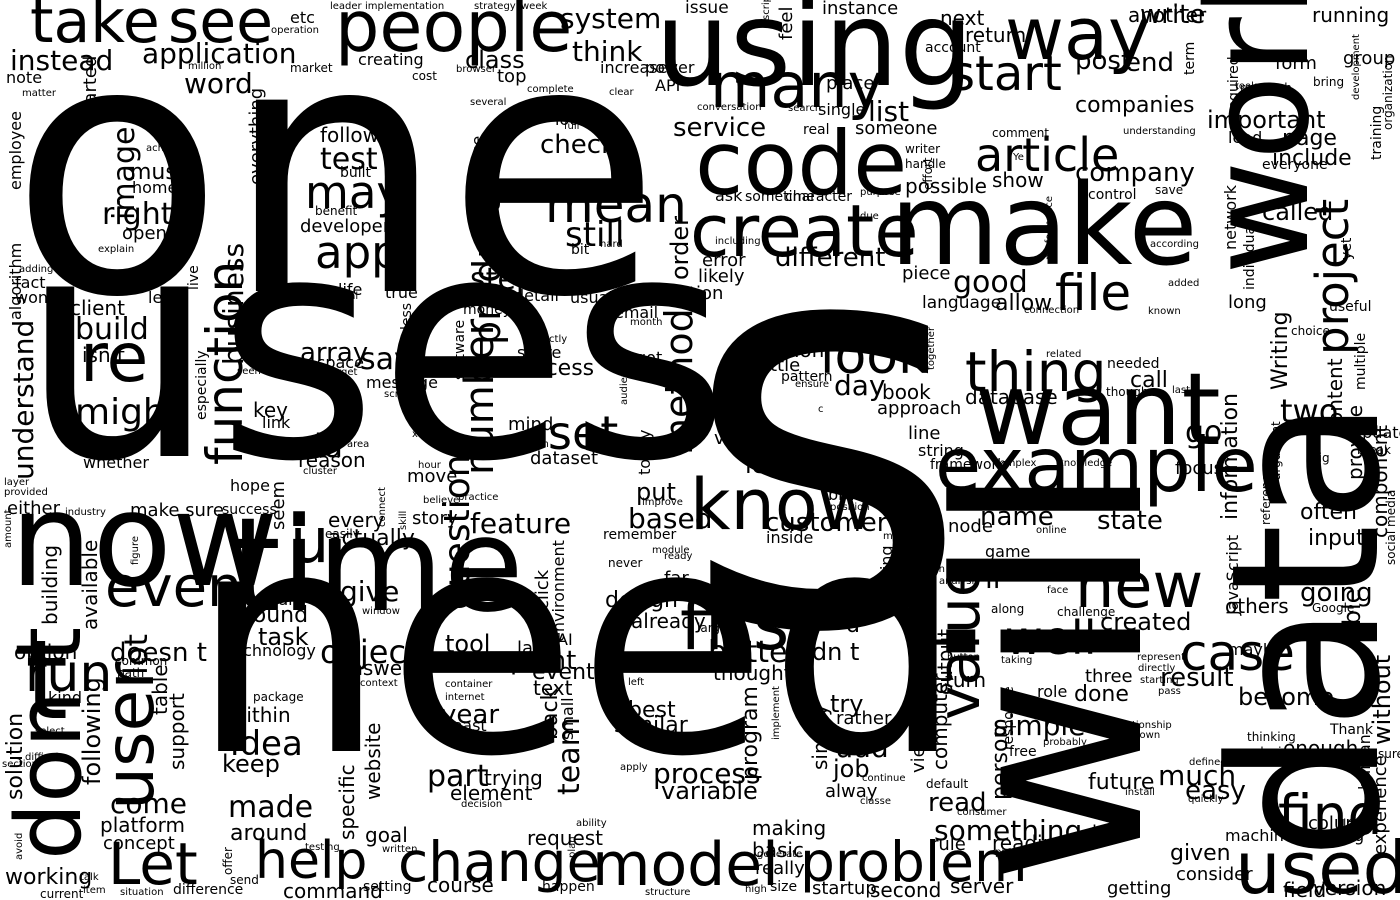 This screenshot has height=900, width=1400. I want to click on word-true: true, so click(401, 292).